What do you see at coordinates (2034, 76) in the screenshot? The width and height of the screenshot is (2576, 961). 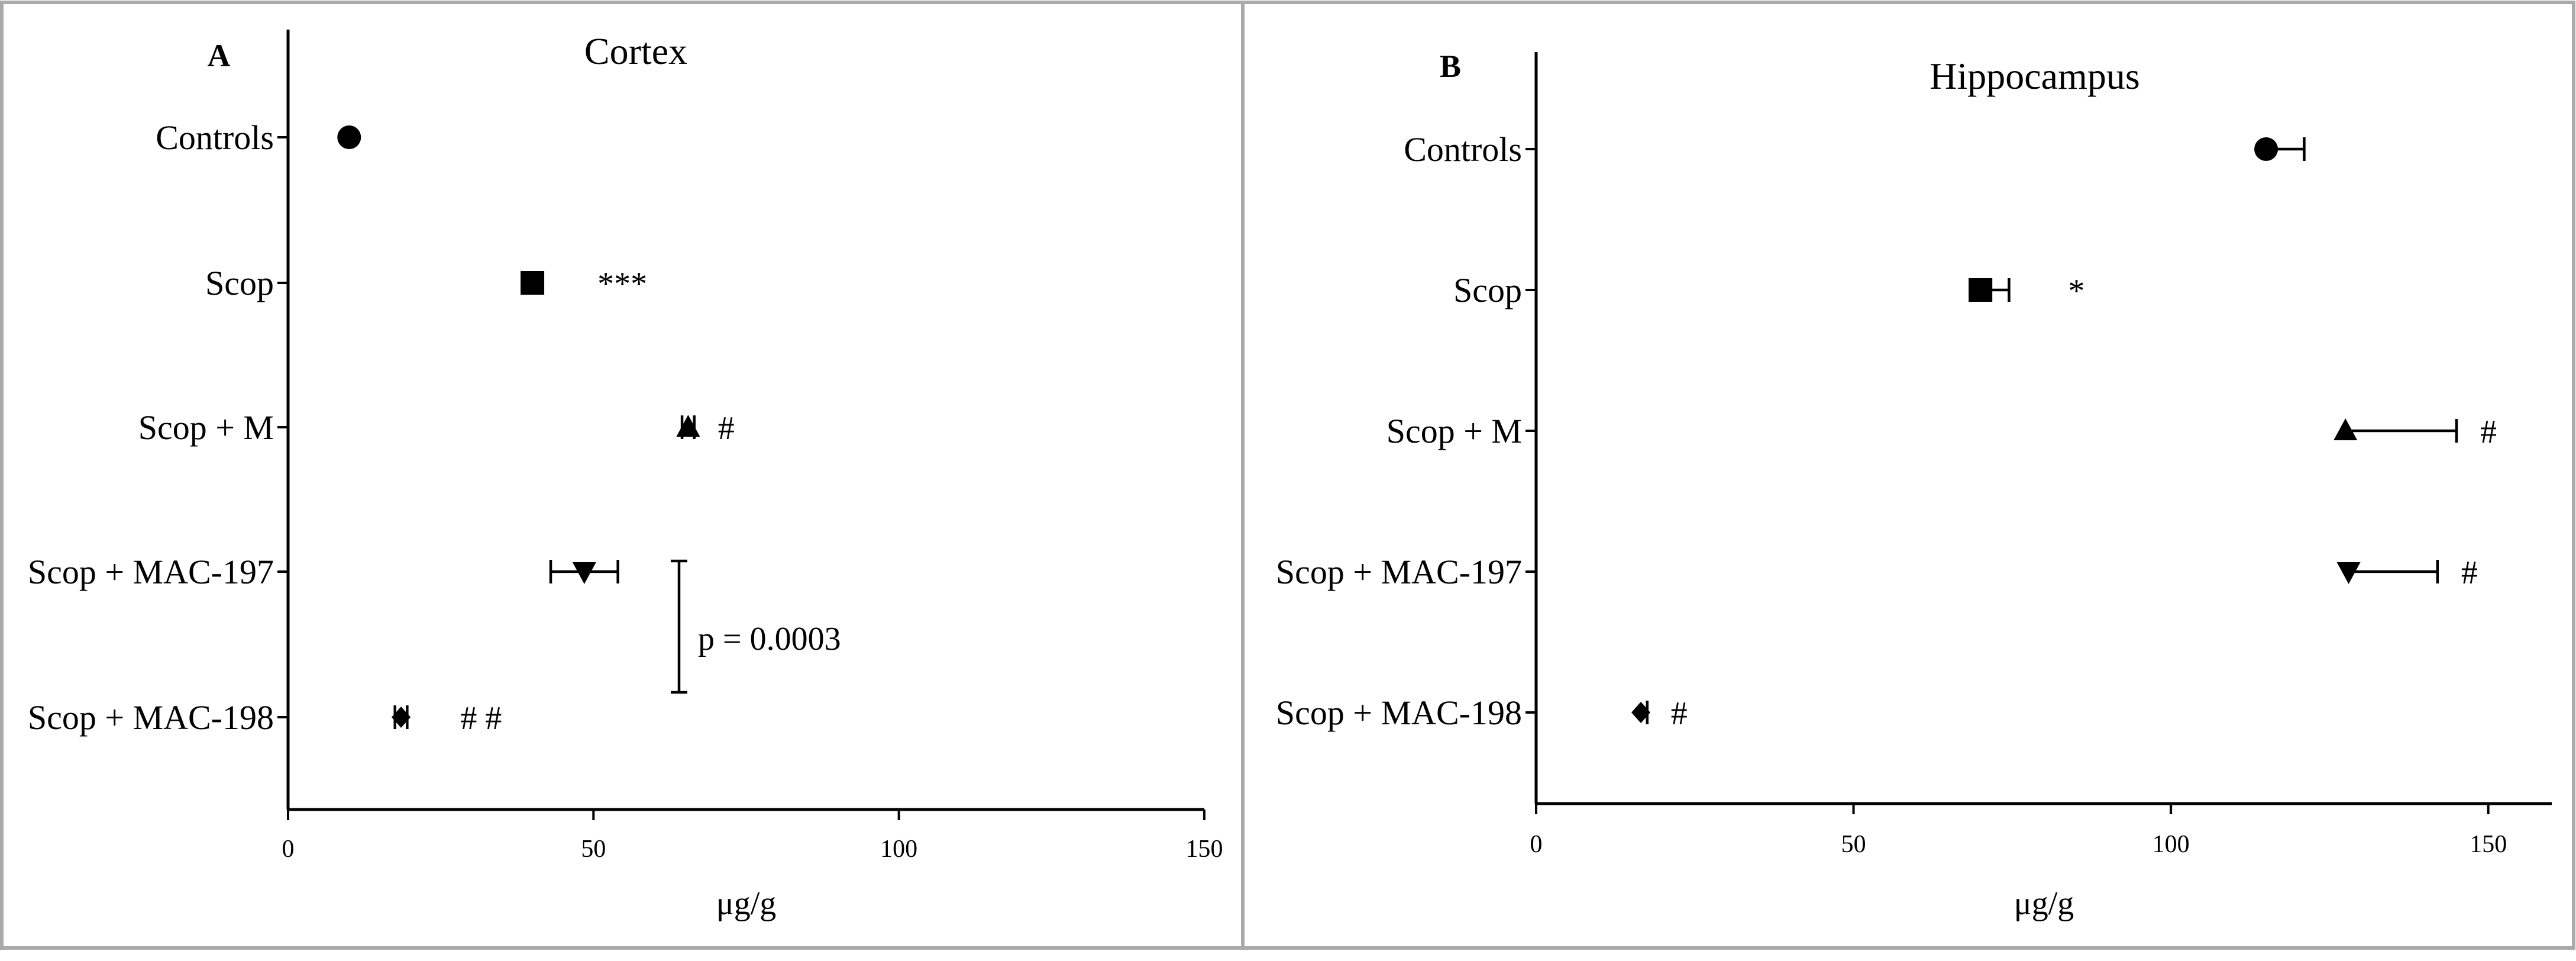 I see `panel-title: Hippocampus` at bounding box center [2034, 76].